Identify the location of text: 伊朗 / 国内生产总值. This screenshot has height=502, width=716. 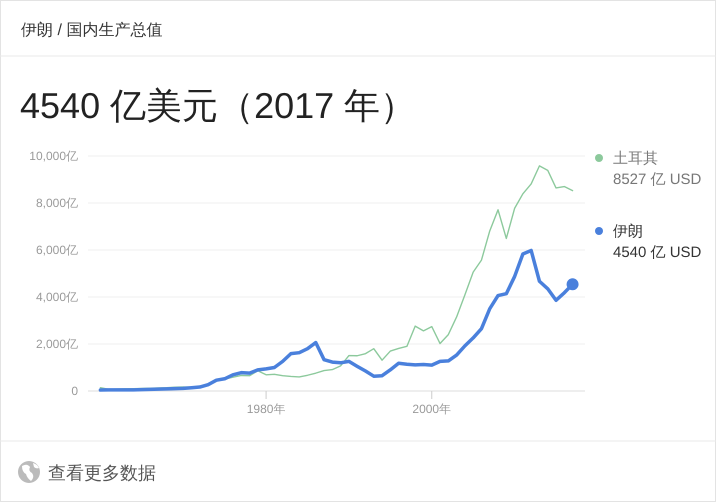
(91, 30).